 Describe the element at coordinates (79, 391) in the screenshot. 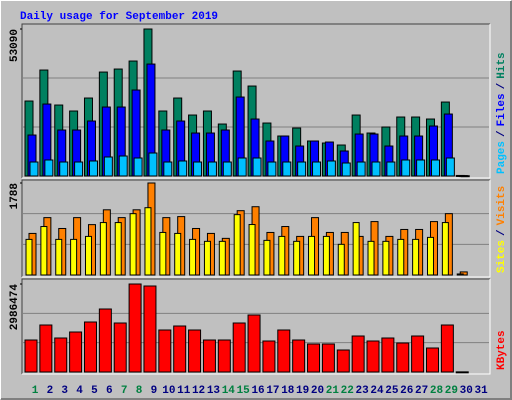

I see `day-label: 4` at that location.